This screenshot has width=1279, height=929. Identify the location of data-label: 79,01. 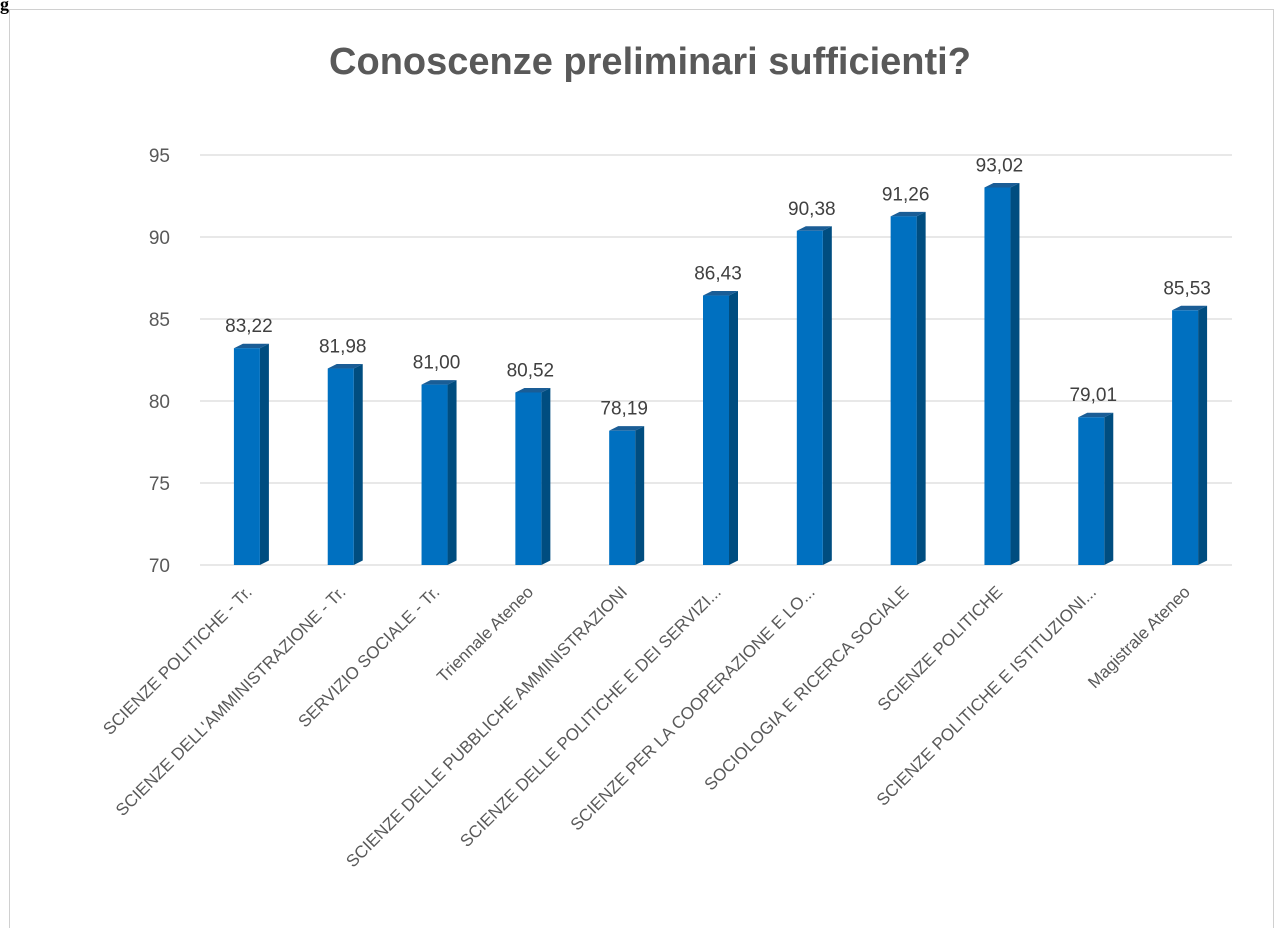
(1093, 395).